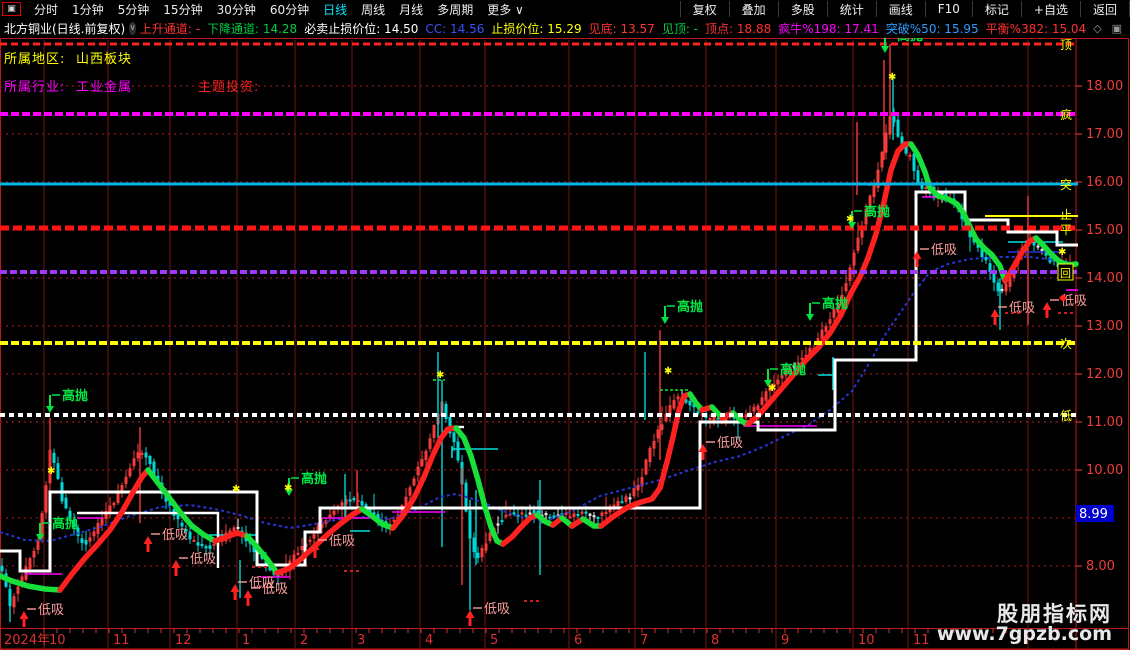 Image resolution: width=1130 pixels, height=650 pixels. Describe the element at coordinates (455, 28) in the screenshot. I see `indicator-CC: CC: 14.56` at that location.